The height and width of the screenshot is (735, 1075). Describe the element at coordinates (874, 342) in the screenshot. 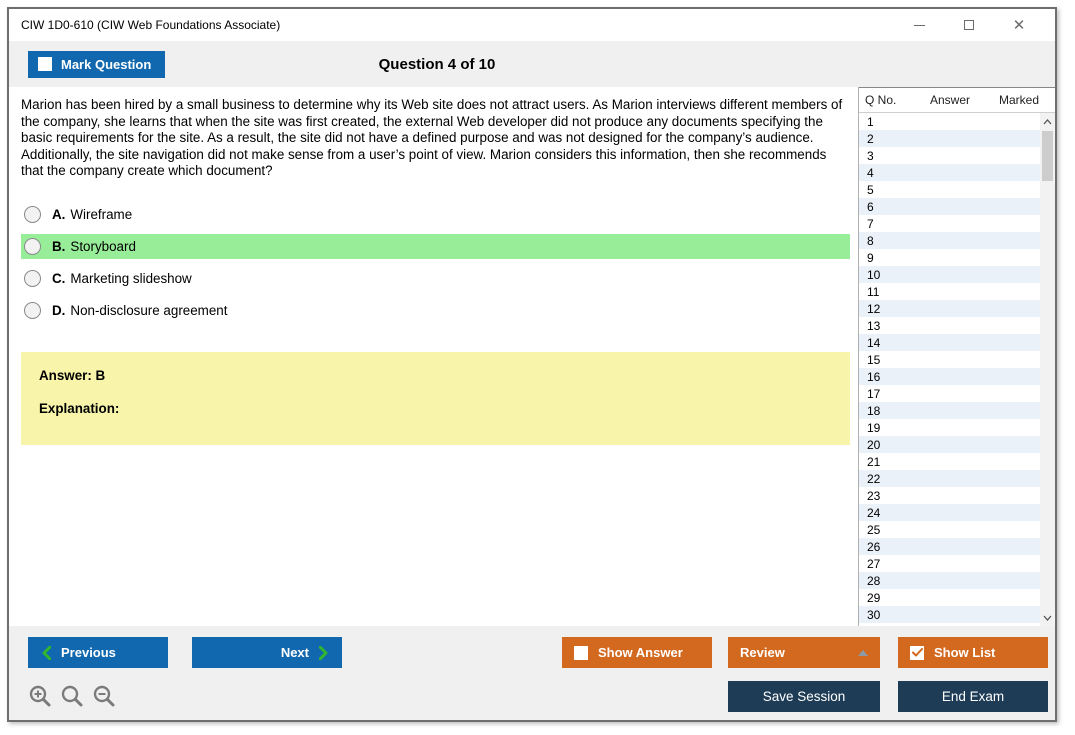

I see `question-number: 14` at that location.